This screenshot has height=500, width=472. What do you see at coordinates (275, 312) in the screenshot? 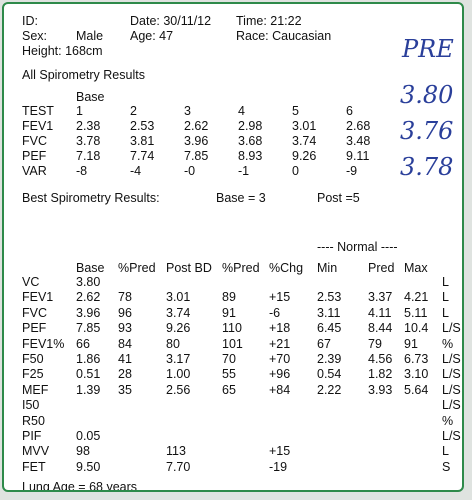
I see `table-cell: -6` at bounding box center [275, 312].